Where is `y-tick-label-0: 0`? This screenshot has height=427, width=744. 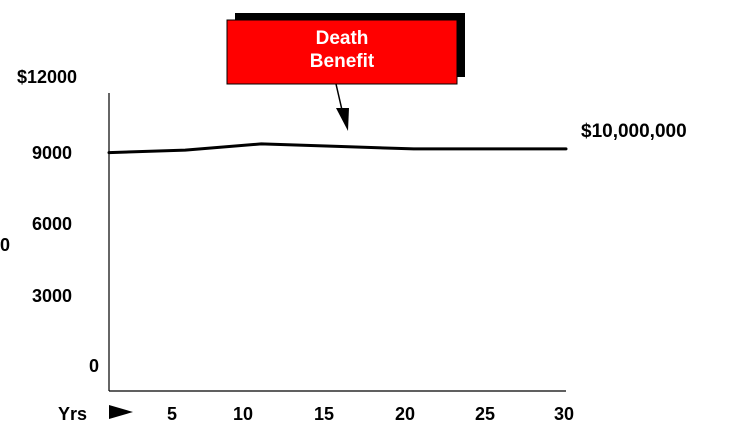 y-tick-label-0: 0 is located at coordinates (94, 366).